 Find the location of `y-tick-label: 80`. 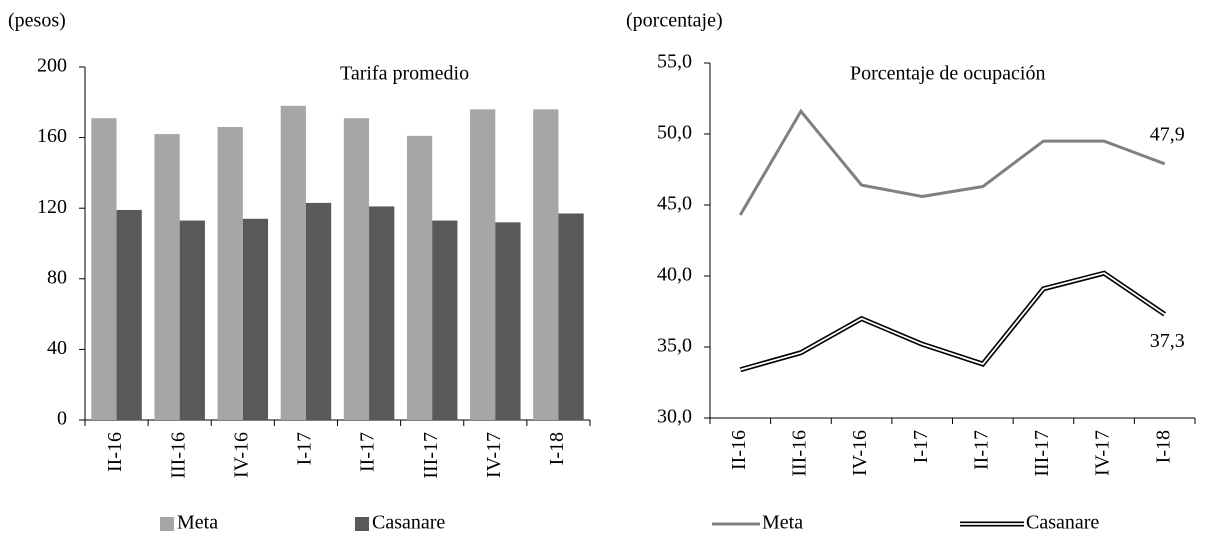

y-tick-label: 80 is located at coordinates (57, 277).